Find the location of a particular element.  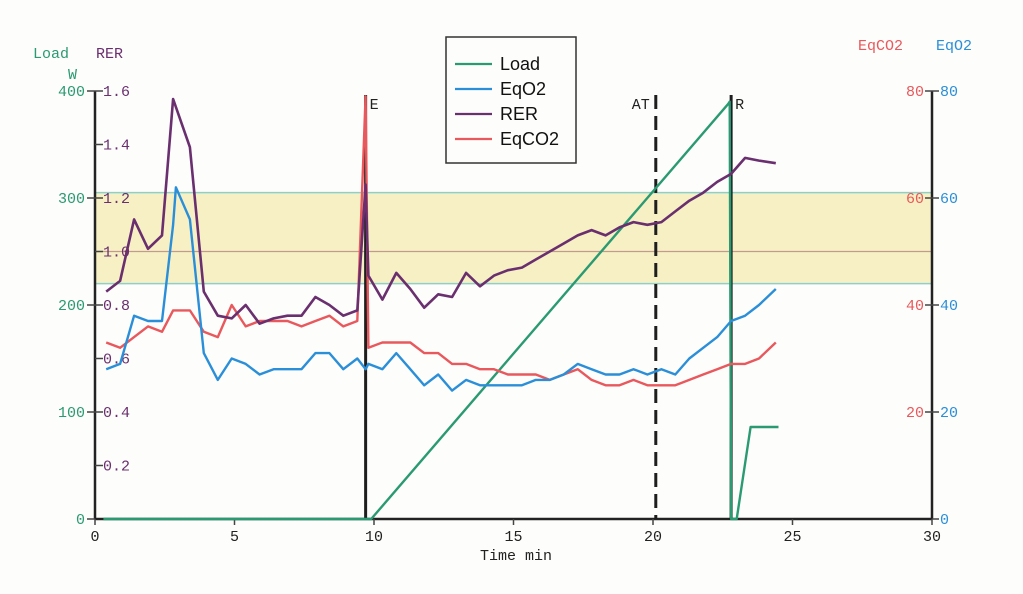

marker-label-e: E is located at coordinates (374, 105).